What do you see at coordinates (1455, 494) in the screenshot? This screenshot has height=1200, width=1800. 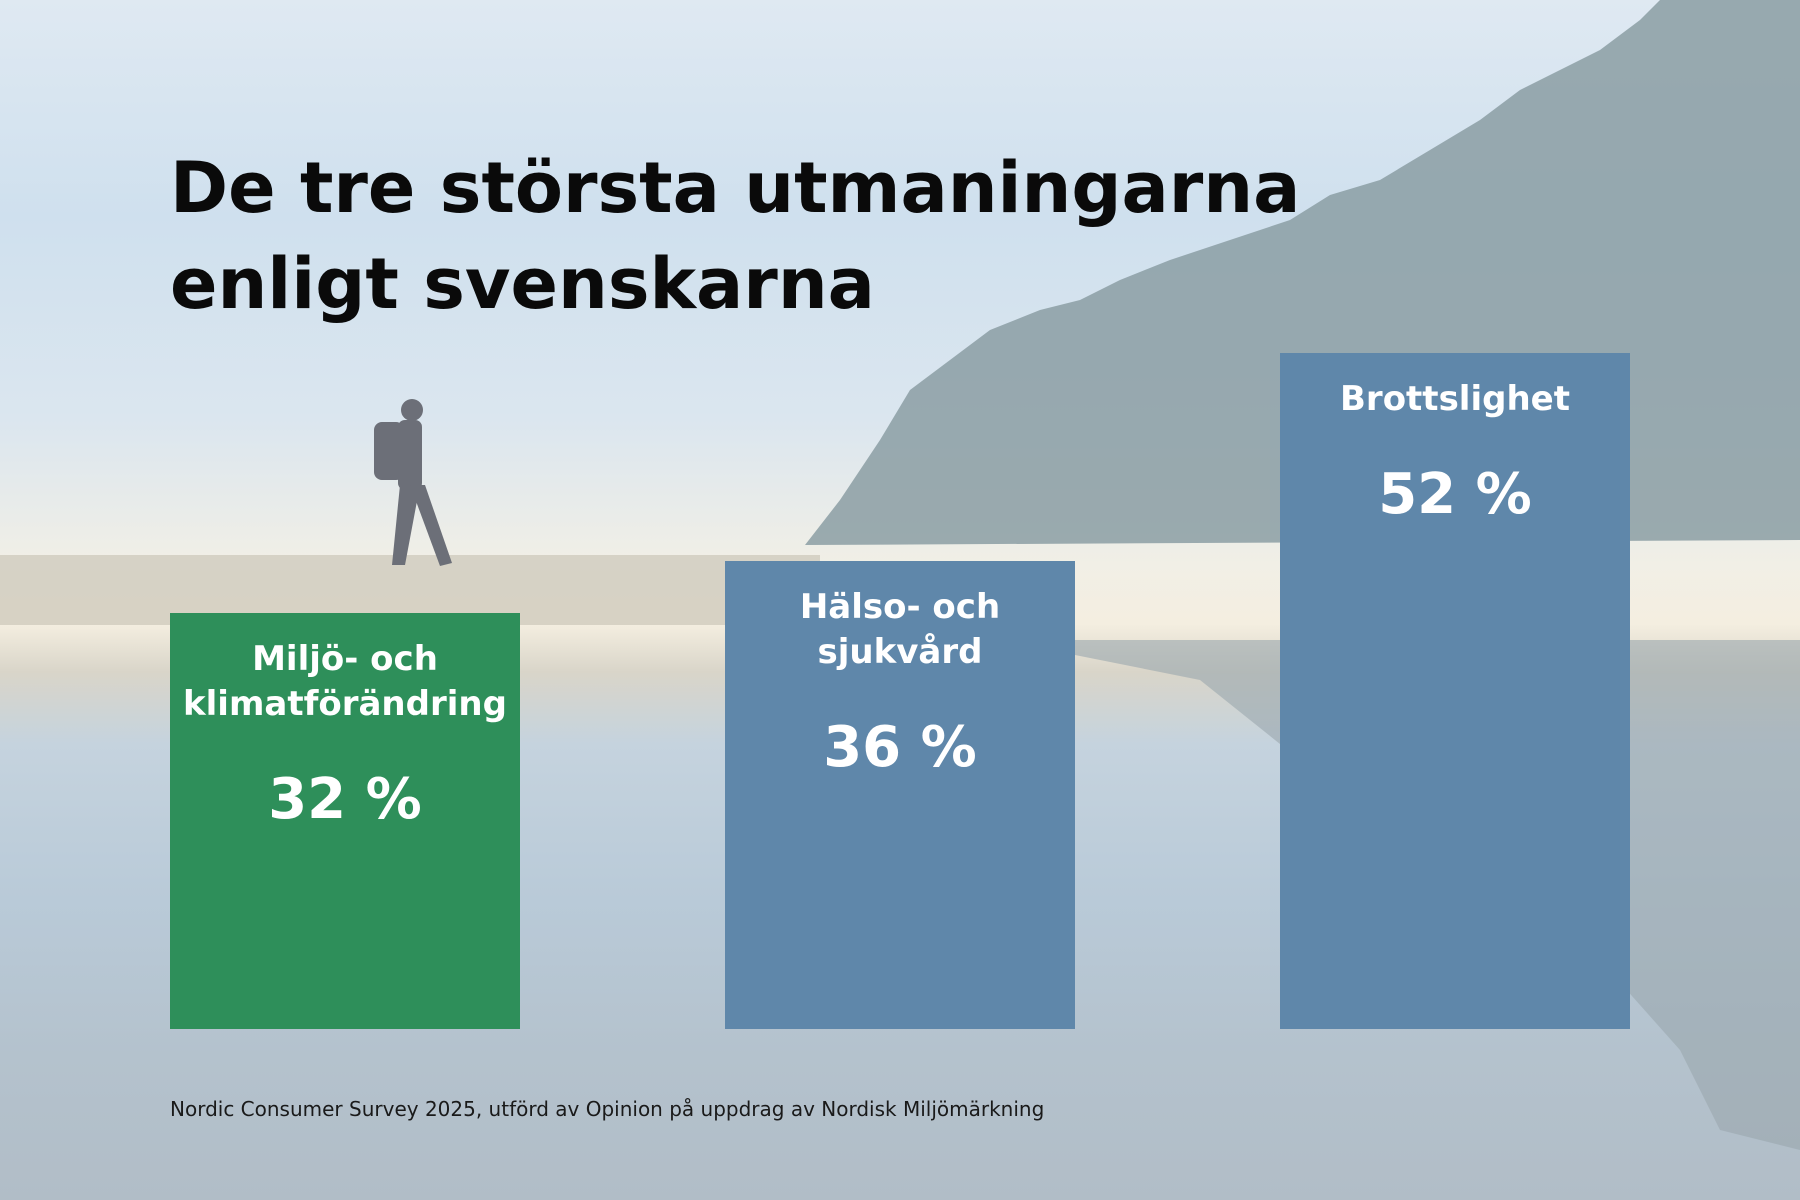 I see `bar-value-label: 52 %` at bounding box center [1455, 494].